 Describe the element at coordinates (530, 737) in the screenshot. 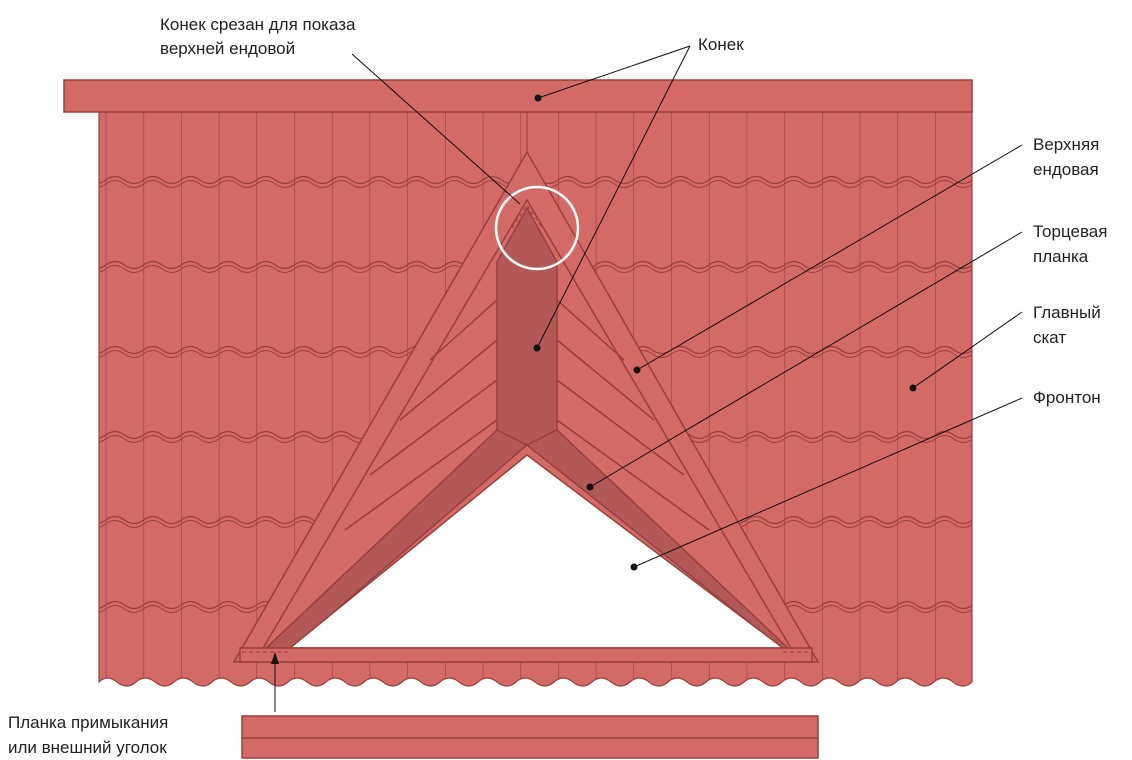

I see `abutment-plank` at that location.